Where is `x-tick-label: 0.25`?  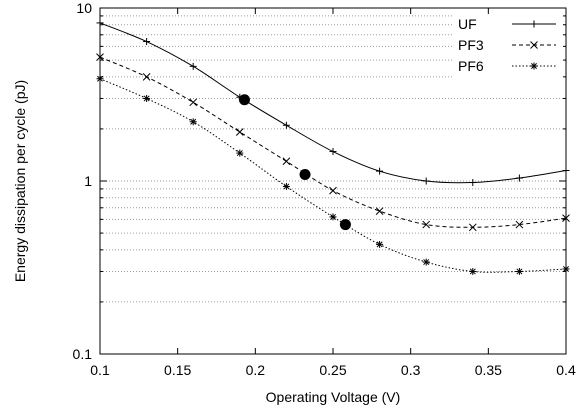
x-tick-label: 0.25 is located at coordinates (332, 370).